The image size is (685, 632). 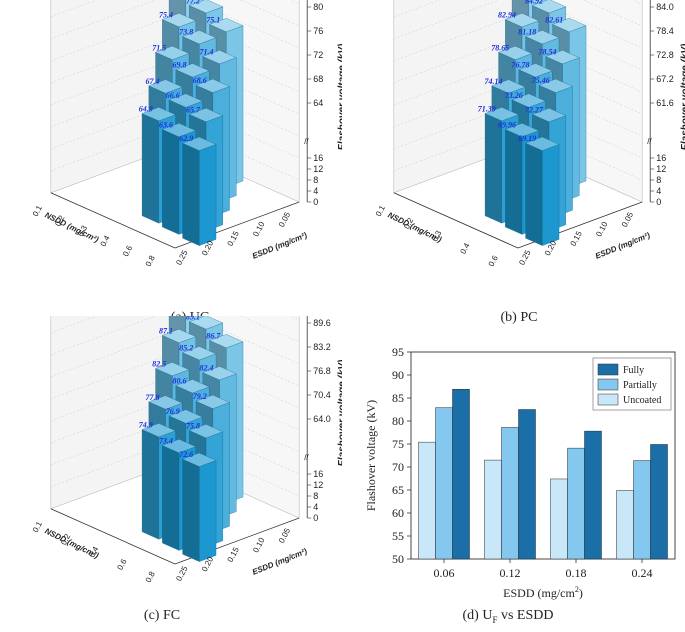 I want to click on bar-value-label: 77.2, so click(x=193, y=3).